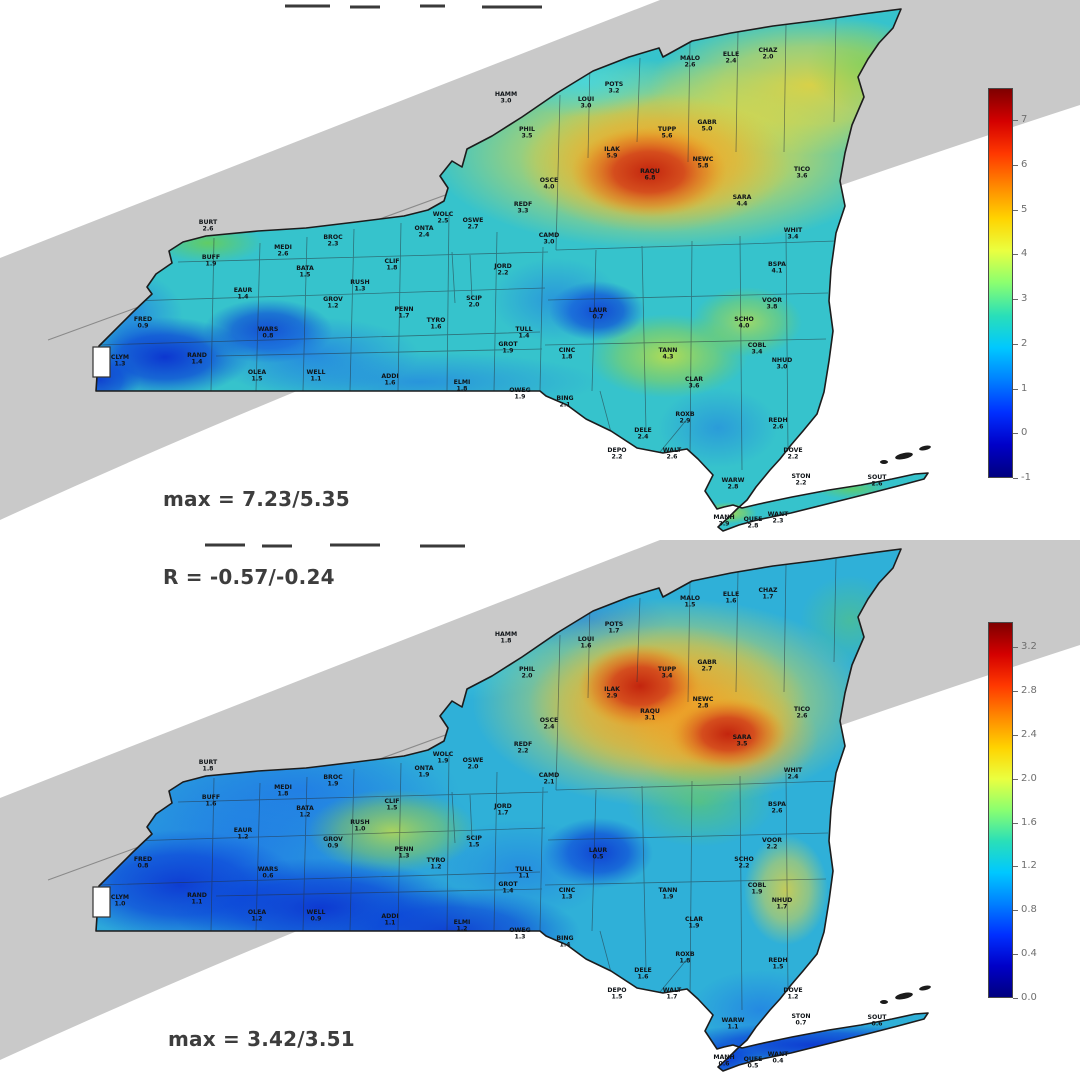 This screenshot has width=1080, height=1080. I want to click on top-edge-dashes, so click(335, 545).